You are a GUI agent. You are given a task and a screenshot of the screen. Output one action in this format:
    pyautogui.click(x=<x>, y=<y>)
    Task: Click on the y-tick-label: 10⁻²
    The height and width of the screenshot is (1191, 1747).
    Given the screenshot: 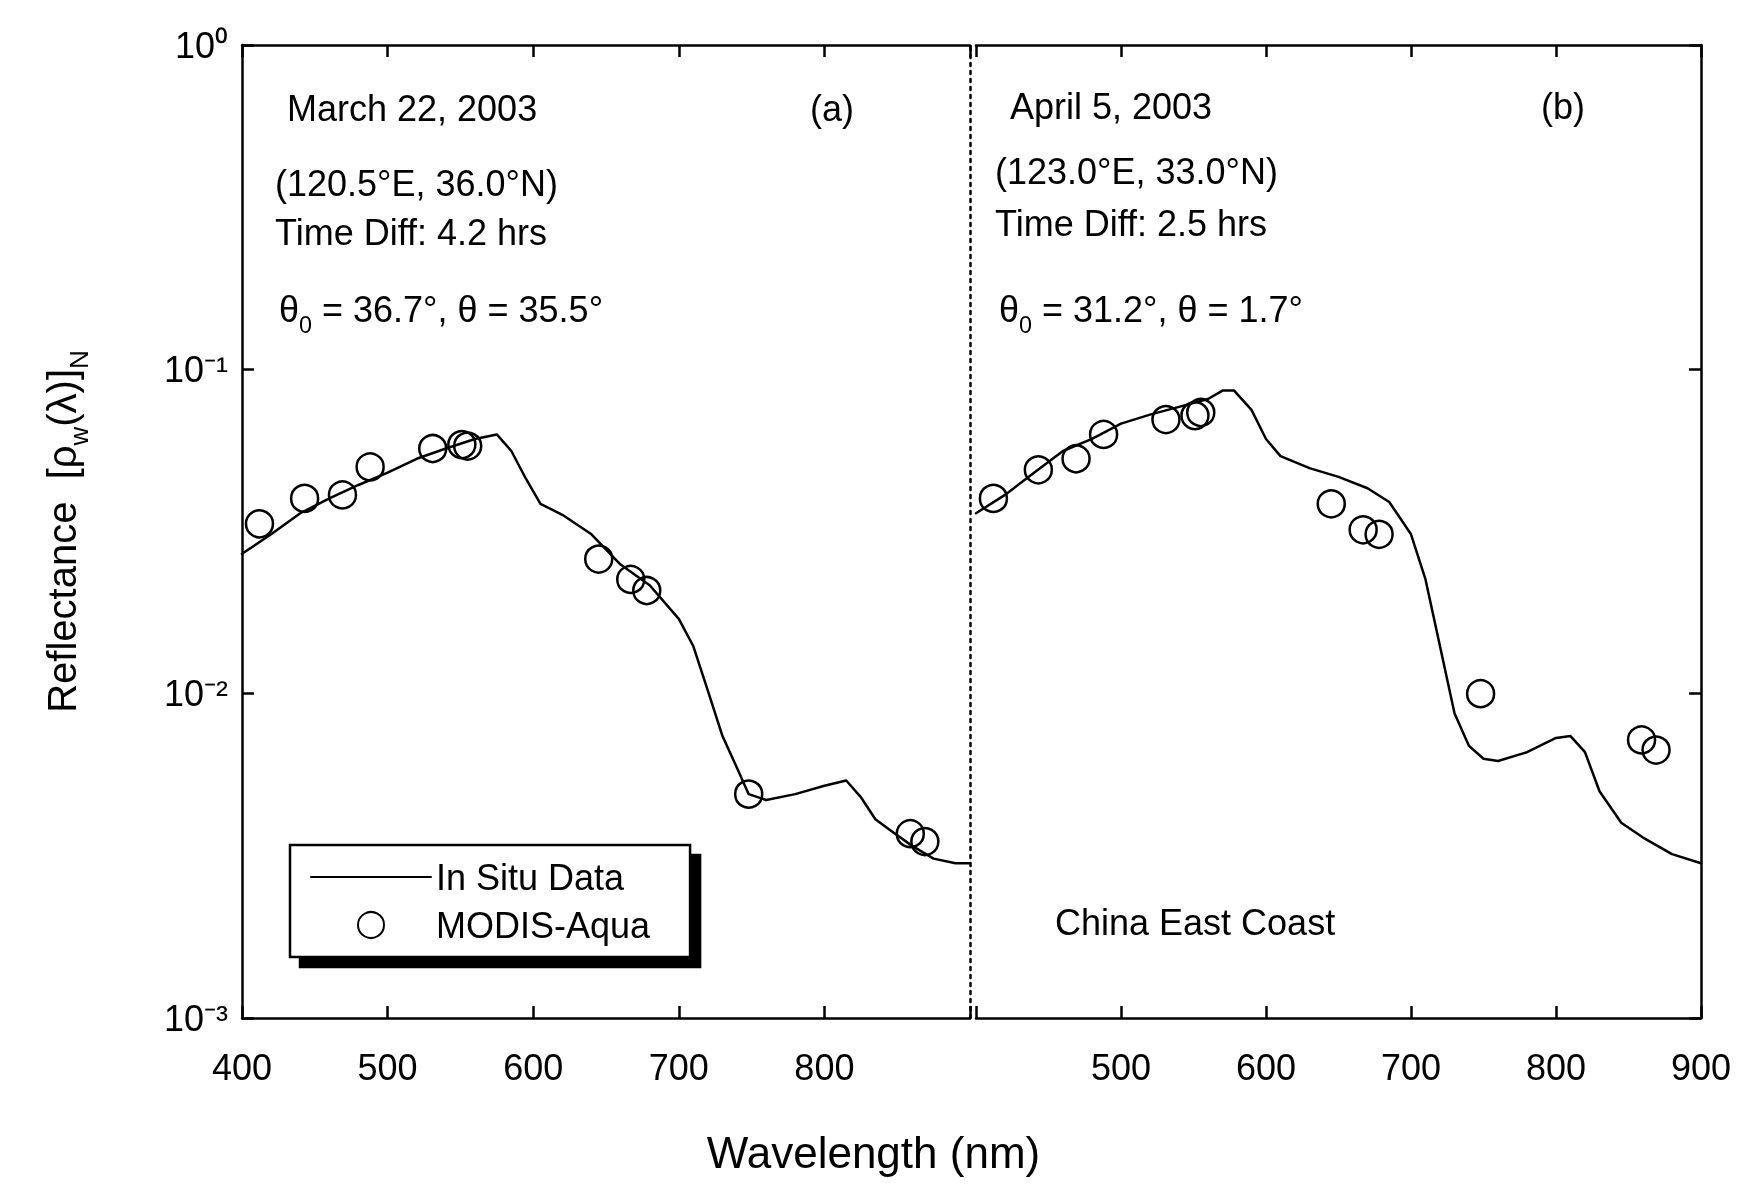 What is the action you would take?
    pyautogui.click(x=196, y=694)
    